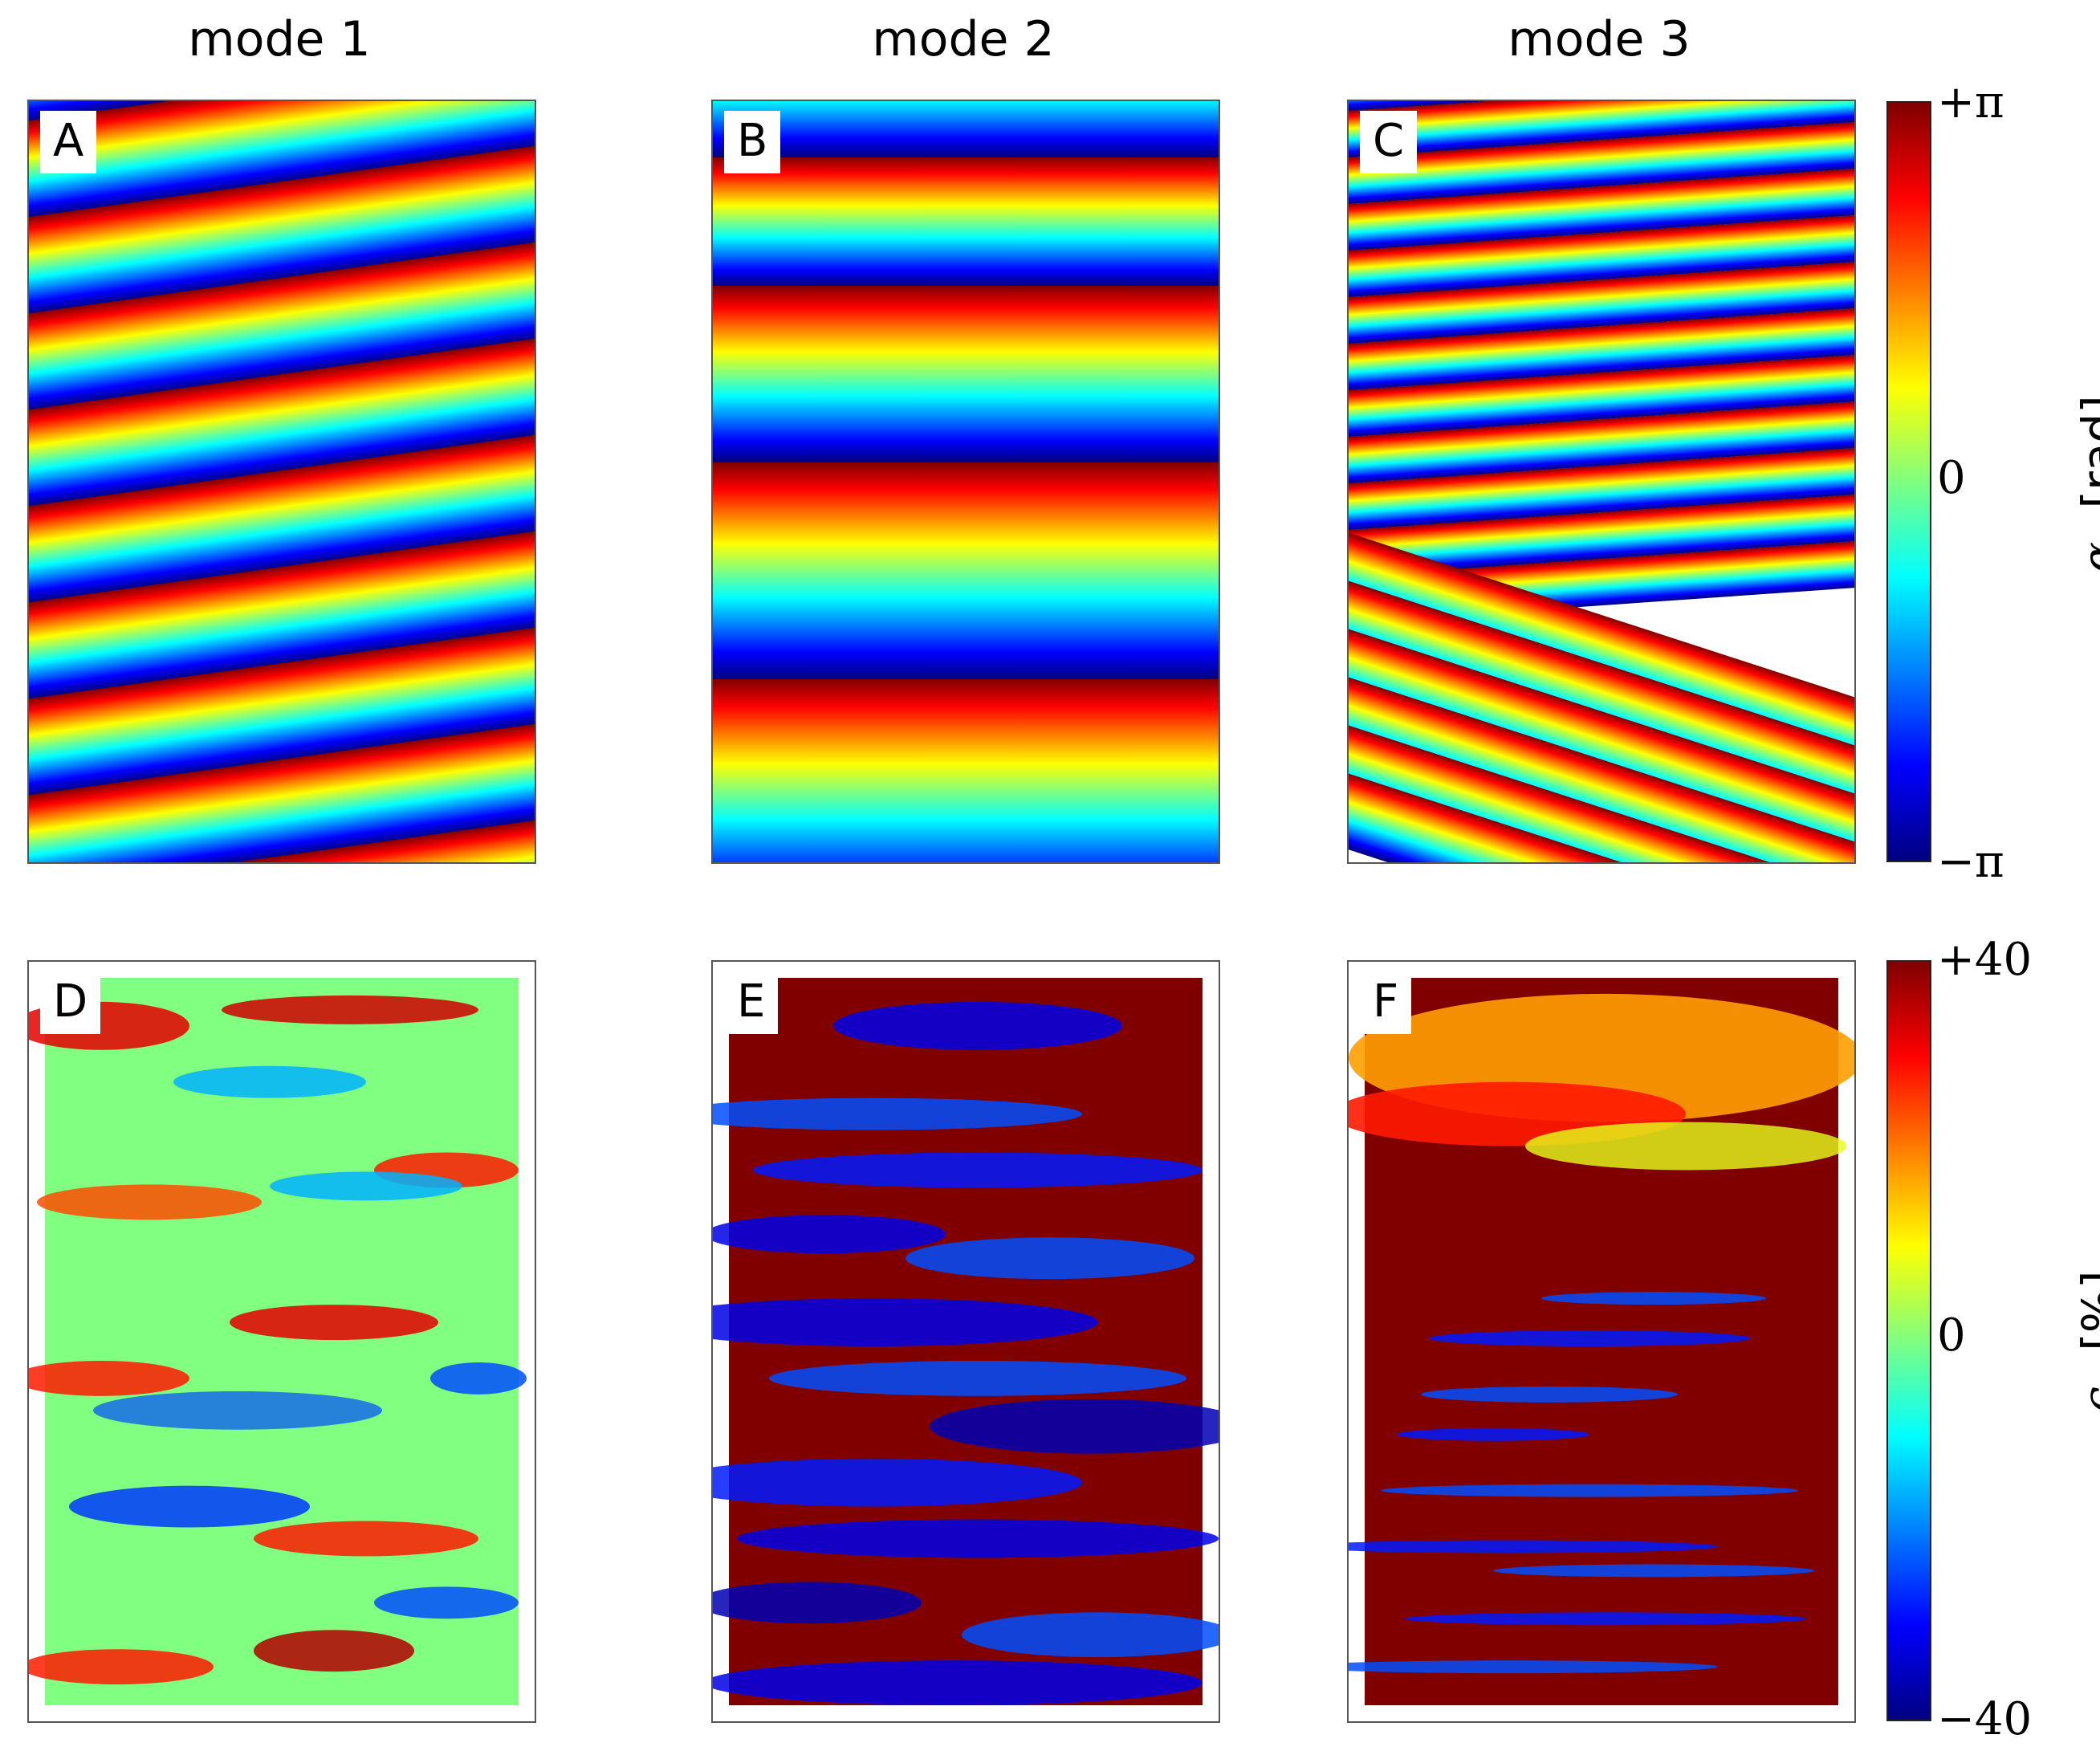 This screenshot has height=1755, width=2100. I want to click on strain-field-d, so click(278, 1341).